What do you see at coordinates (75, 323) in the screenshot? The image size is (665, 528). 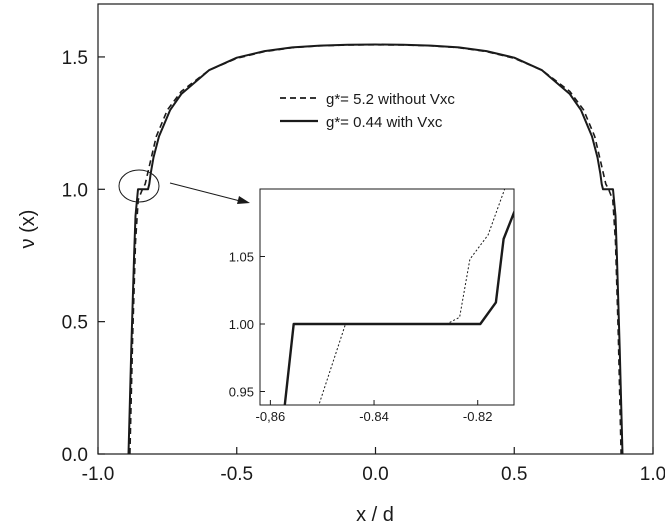 I see `y-tick-label: 0.5` at bounding box center [75, 323].